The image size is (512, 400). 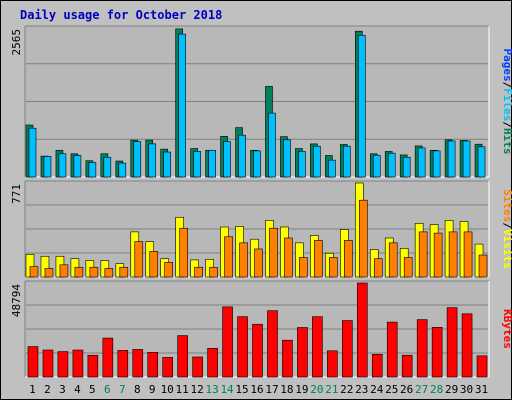 I want to click on x-tick-label-day-24: 24, so click(x=377, y=389).